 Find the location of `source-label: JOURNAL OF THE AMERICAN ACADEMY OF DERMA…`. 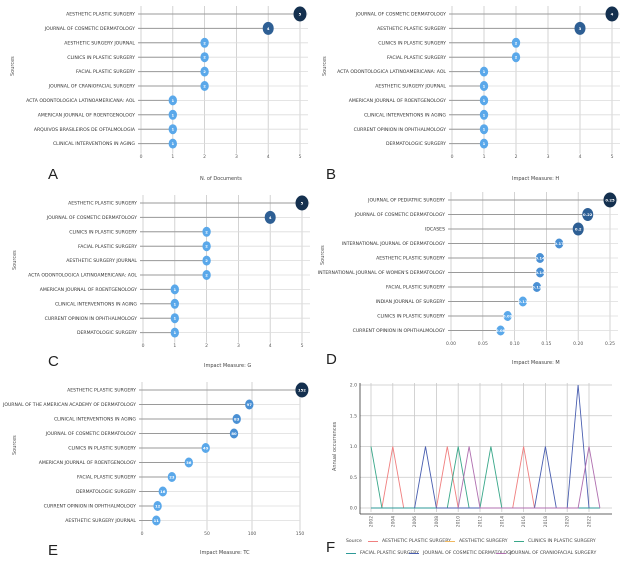

source-label: JOURNAL OF THE AMERICAN ACADEMY OF DERMA… is located at coordinates (69, 405).